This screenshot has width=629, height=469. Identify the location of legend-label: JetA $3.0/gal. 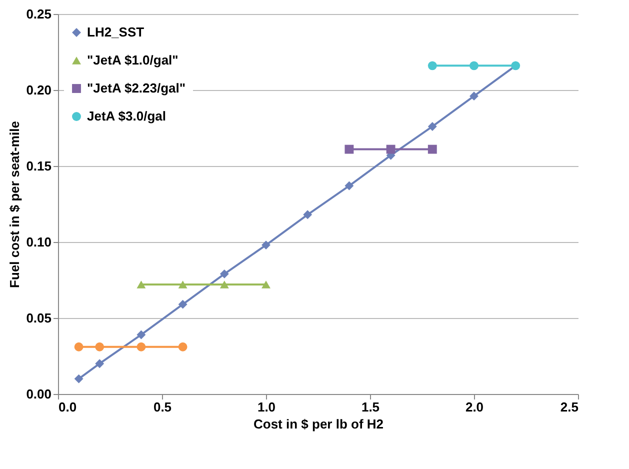
(126, 116).